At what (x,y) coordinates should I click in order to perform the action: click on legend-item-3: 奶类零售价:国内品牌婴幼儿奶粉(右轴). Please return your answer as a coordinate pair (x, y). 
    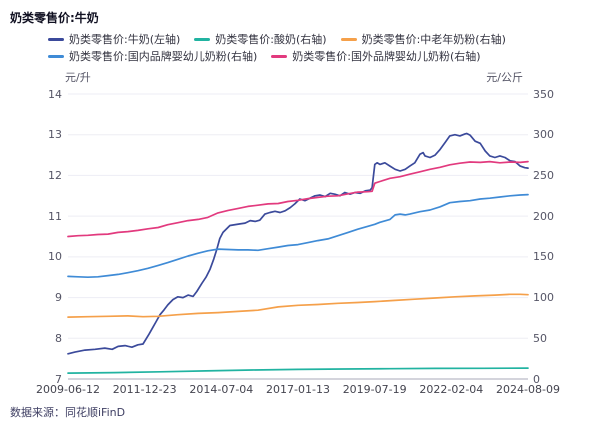
    Looking at the image, I should click on (152, 56).